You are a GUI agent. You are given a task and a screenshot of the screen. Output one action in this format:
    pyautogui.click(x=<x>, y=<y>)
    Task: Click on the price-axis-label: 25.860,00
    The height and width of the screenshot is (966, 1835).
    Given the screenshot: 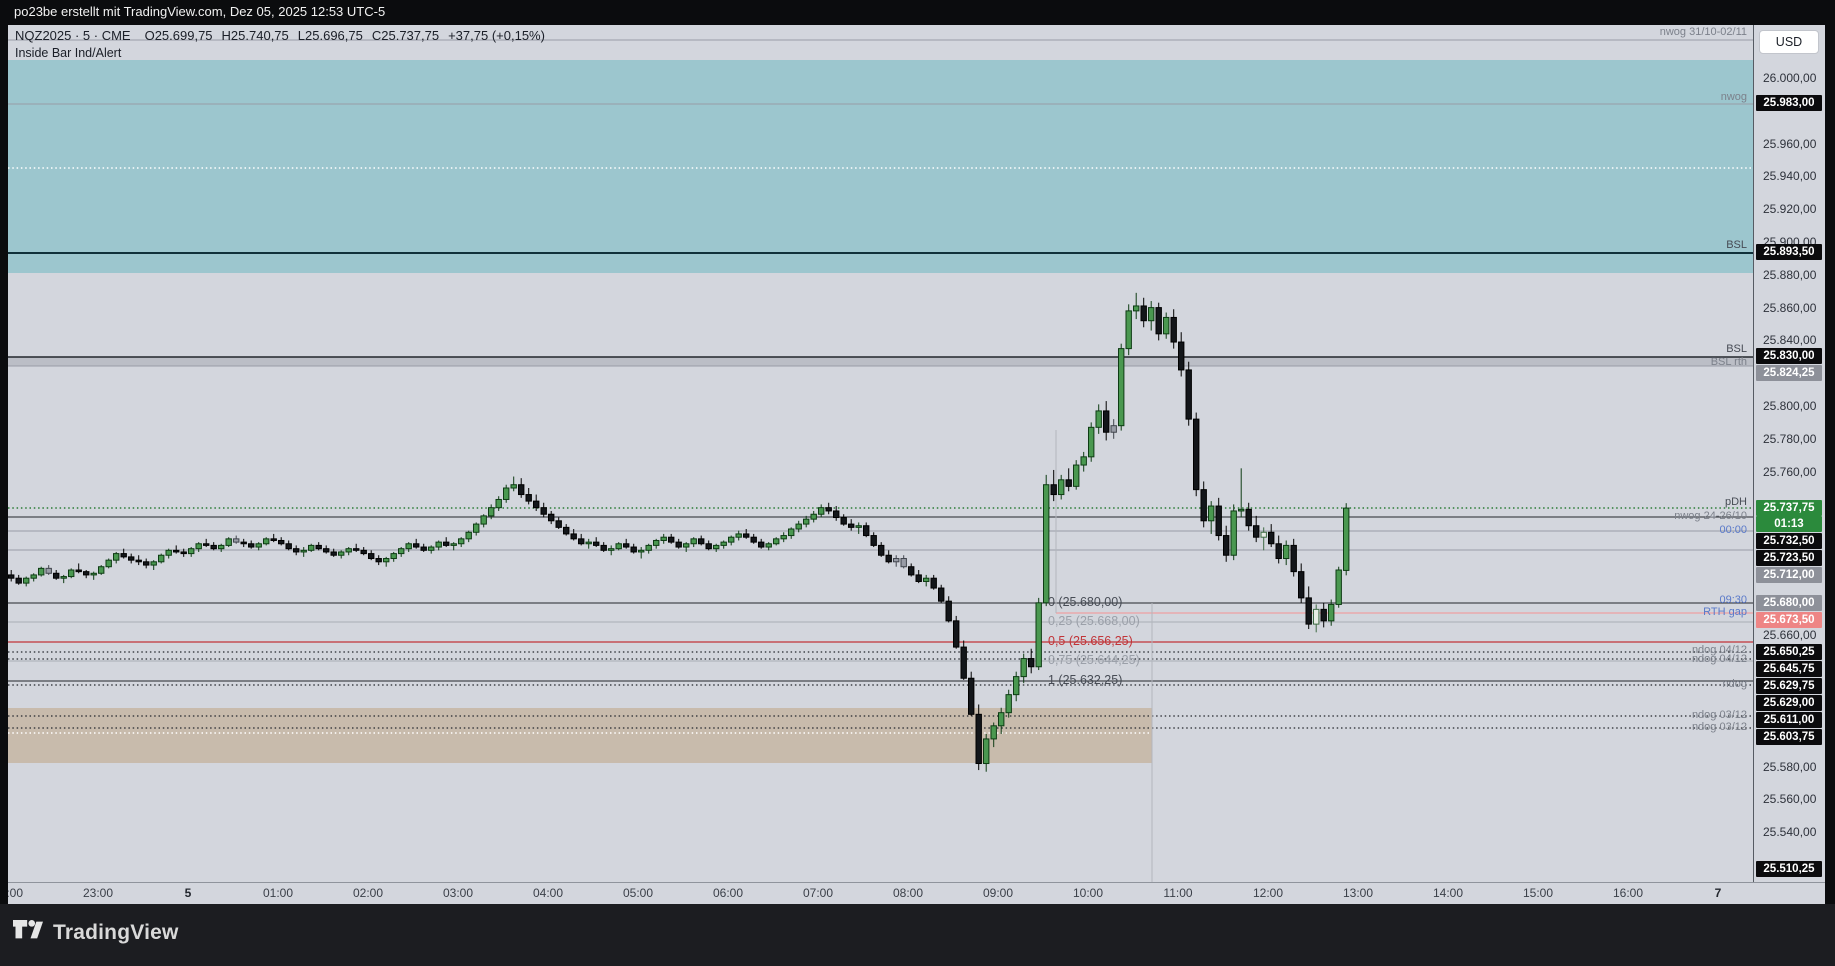 What is the action you would take?
    pyautogui.click(x=1790, y=308)
    